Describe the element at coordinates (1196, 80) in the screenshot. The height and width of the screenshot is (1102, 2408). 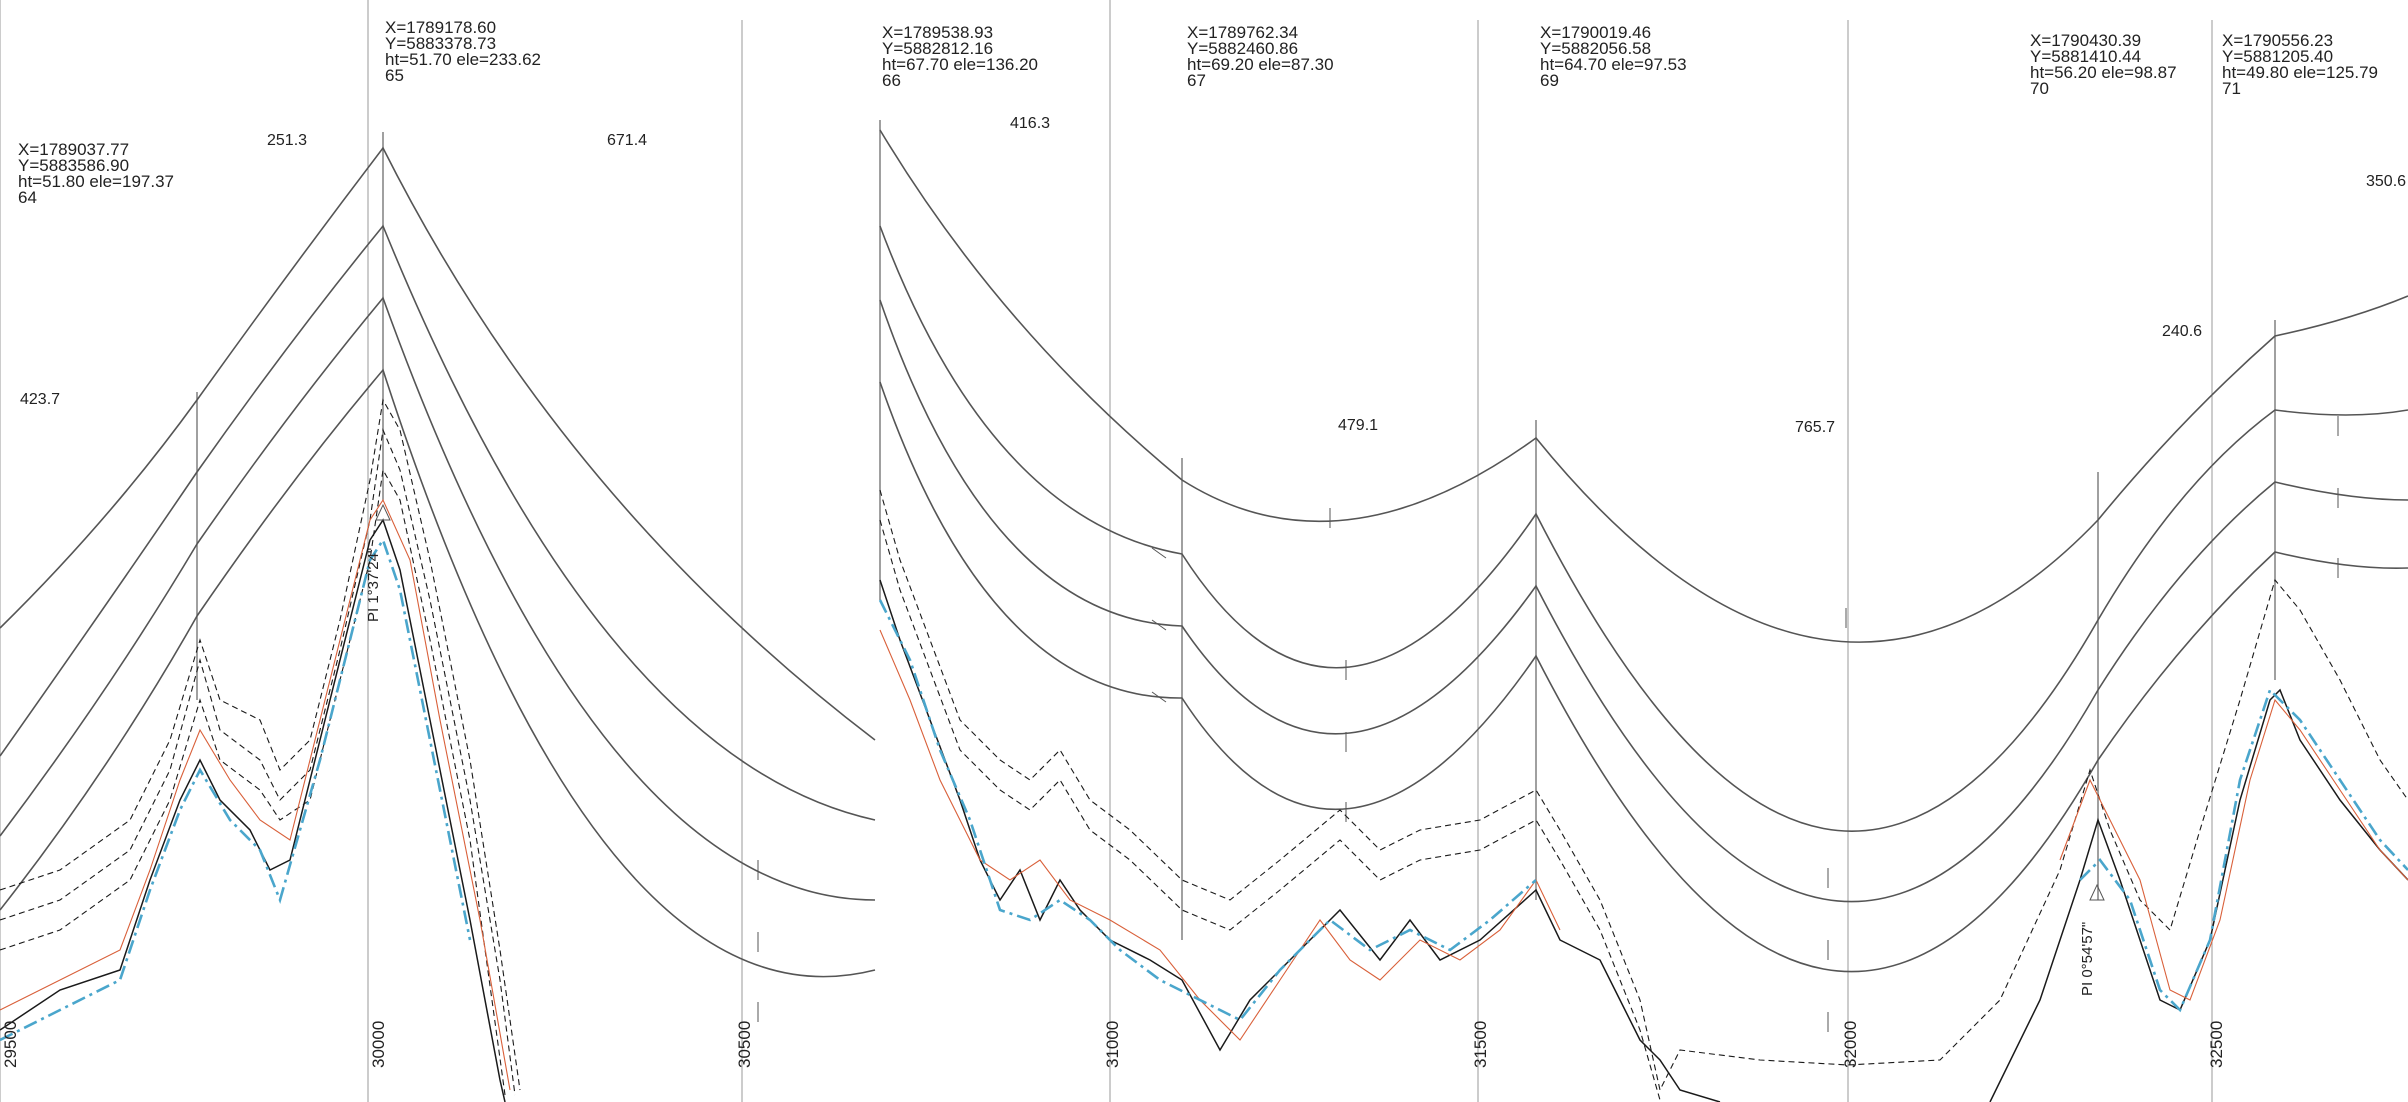
I see `structure-id: 67` at that location.